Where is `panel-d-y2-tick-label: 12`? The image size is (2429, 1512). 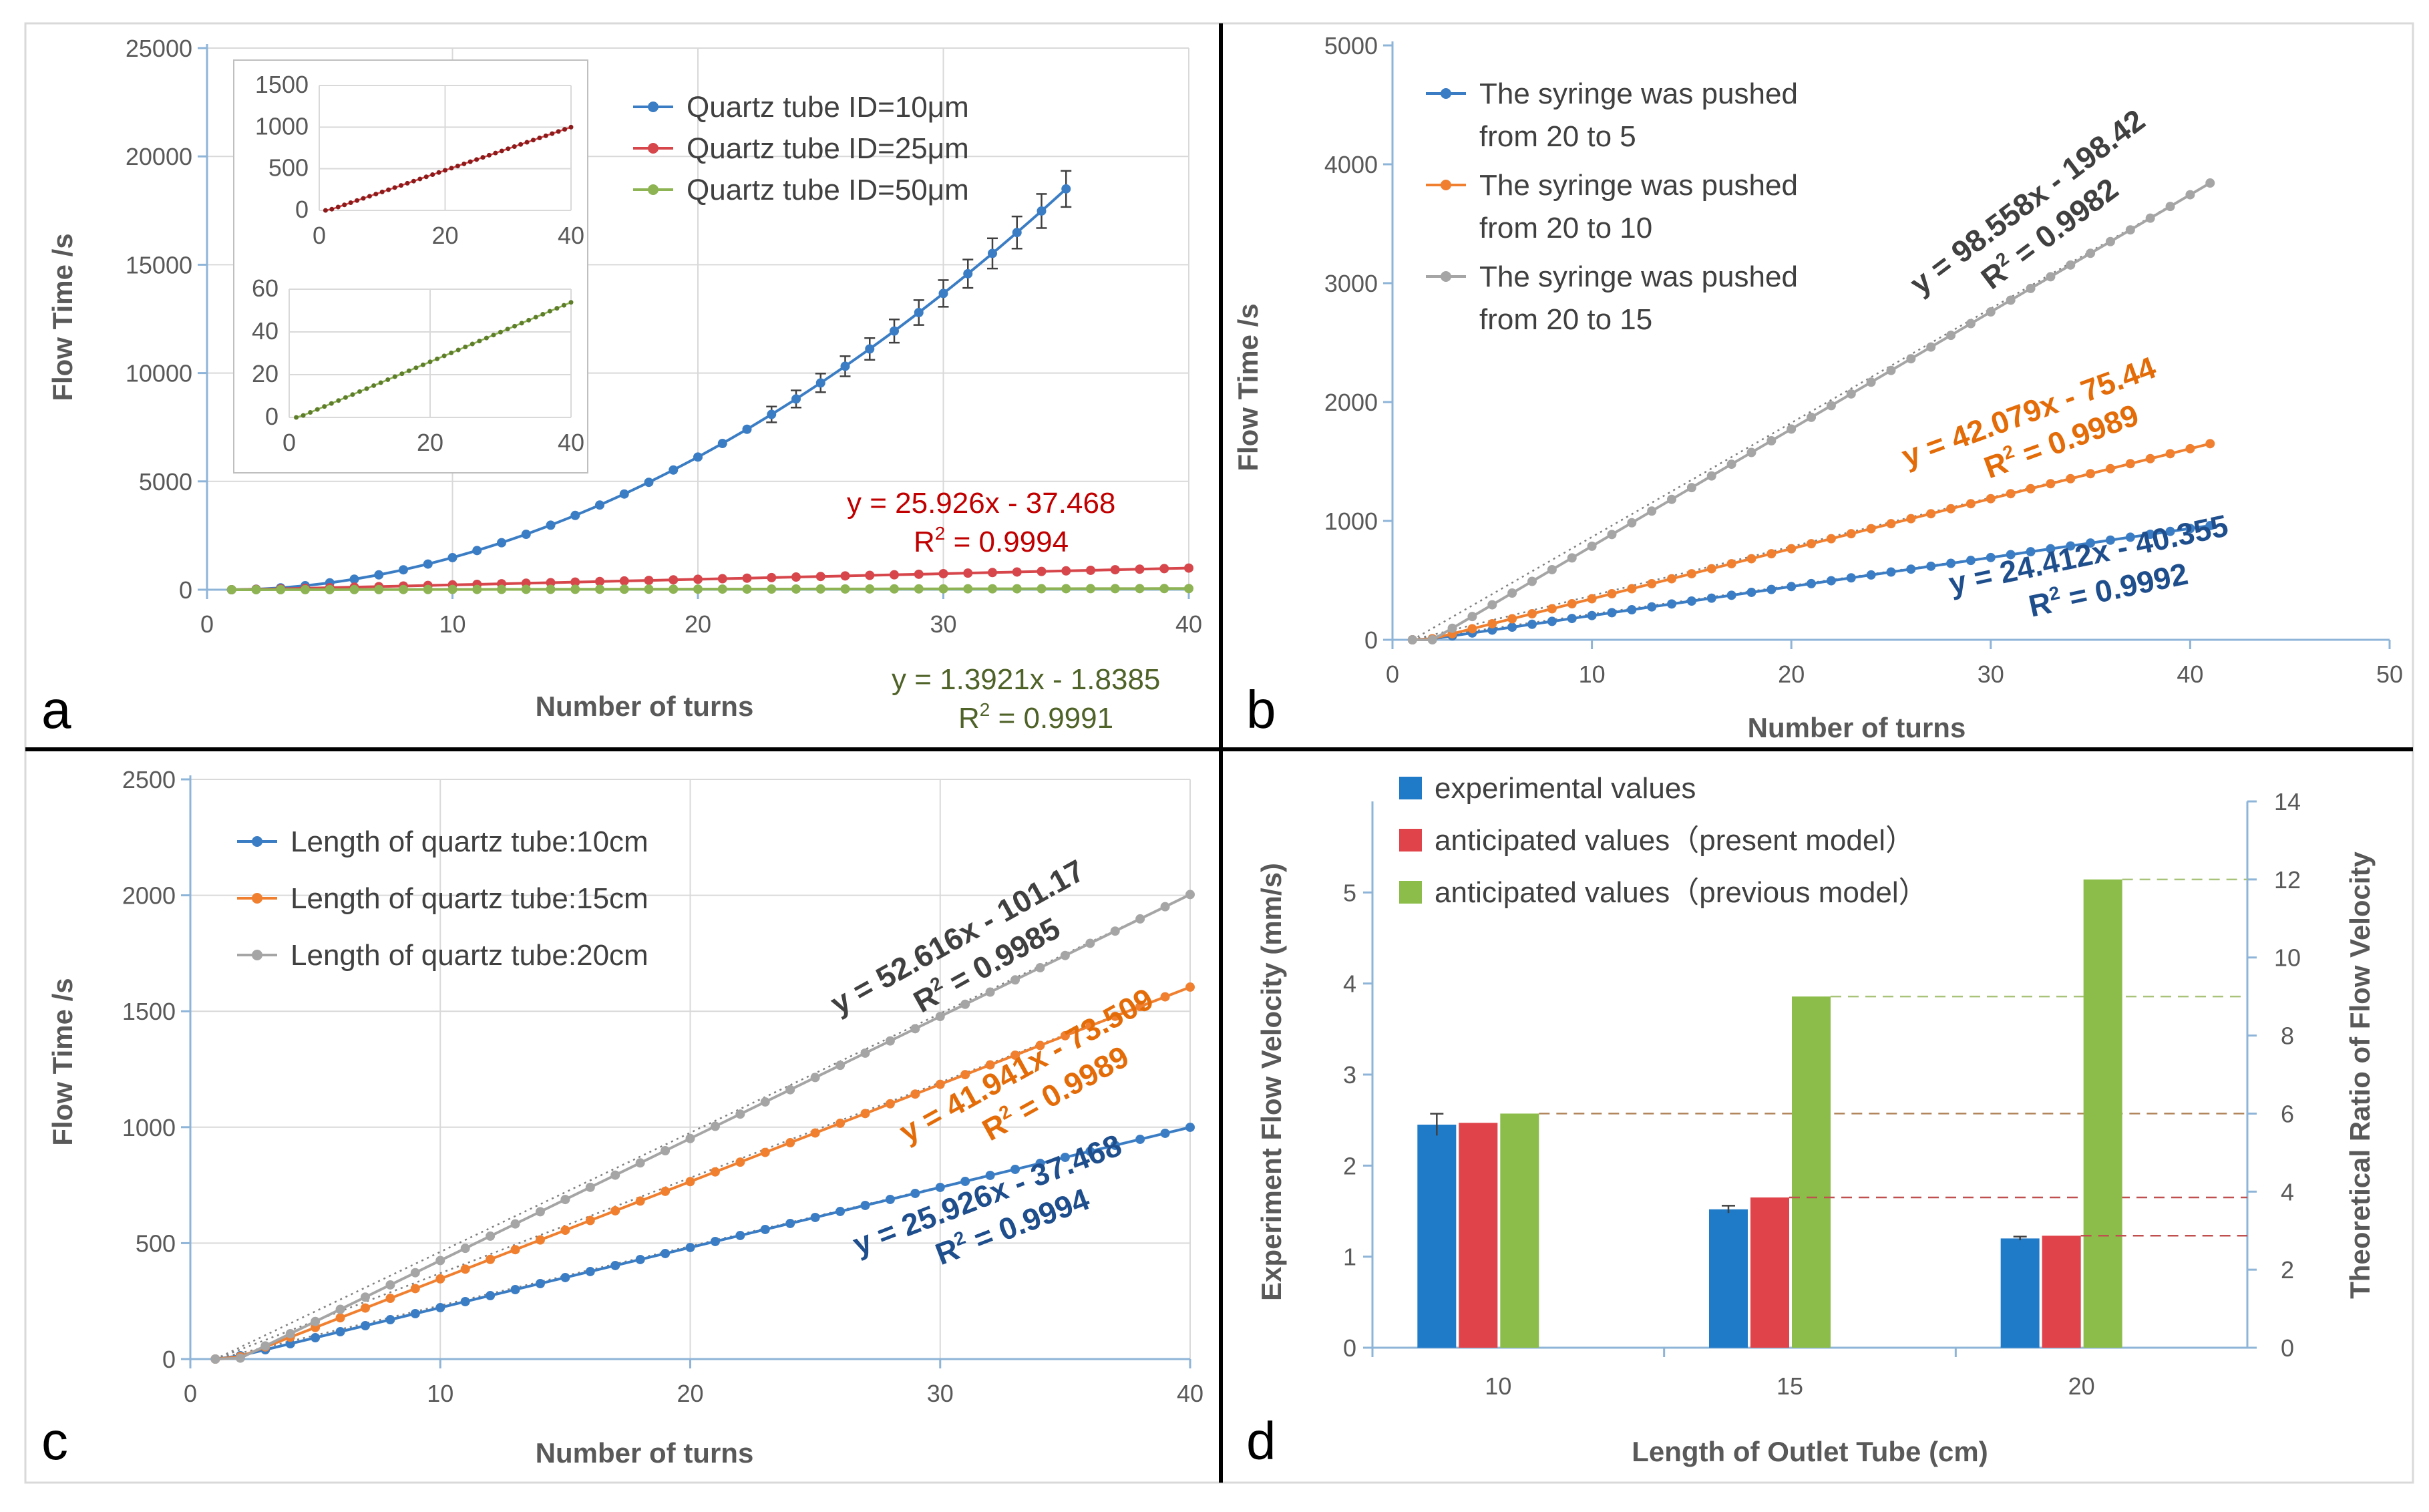 panel-d-y2-tick-label: 12 is located at coordinates (2287, 880).